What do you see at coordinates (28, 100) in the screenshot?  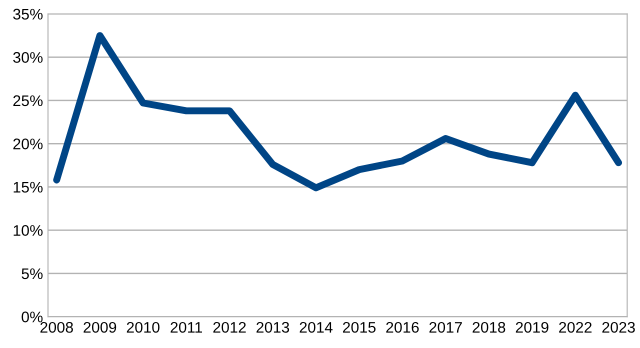 I see `y-tick-label: 25%` at bounding box center [28, 100].